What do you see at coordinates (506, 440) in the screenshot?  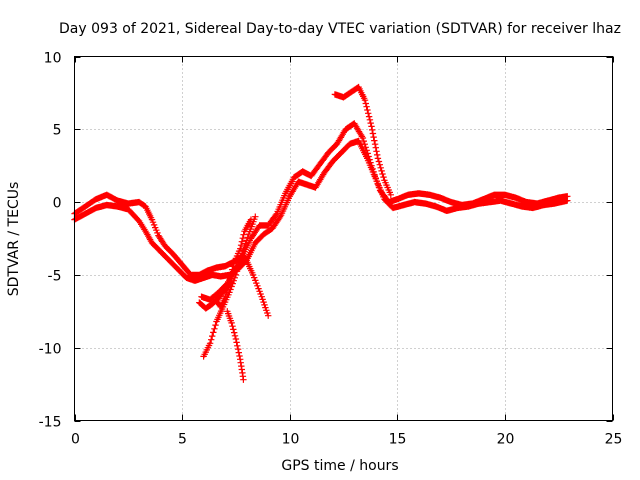 I see `x-tick-label: 20` at bounding box center [506, 440].